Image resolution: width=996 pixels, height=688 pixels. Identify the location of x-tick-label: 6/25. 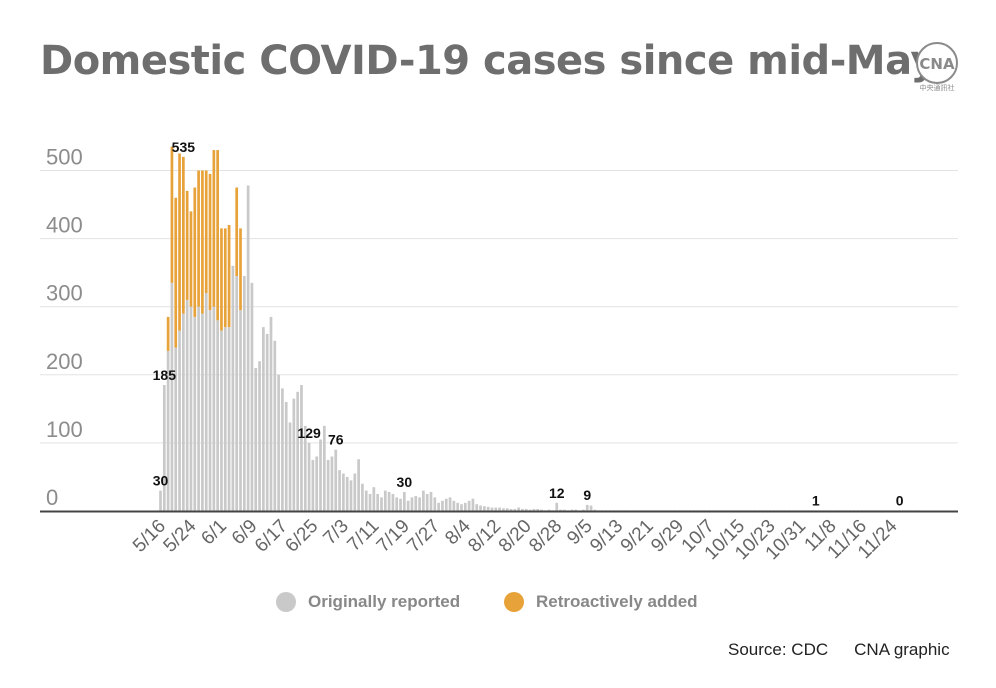
(301, 536).